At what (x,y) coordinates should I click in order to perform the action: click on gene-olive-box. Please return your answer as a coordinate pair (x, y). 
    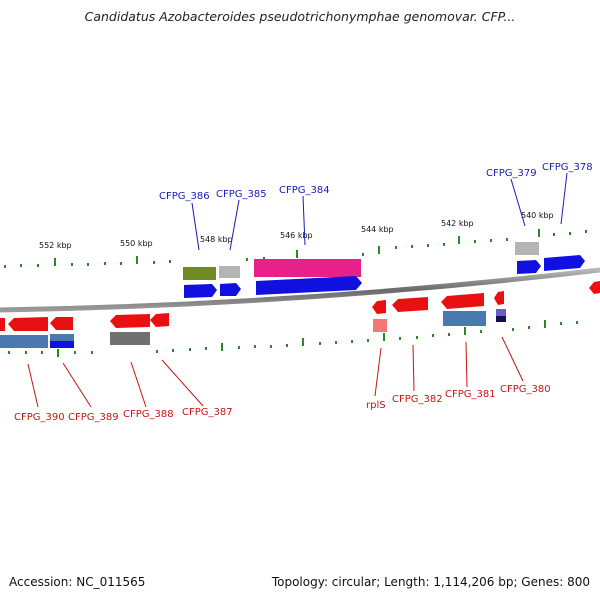
    Looking at the image, I should click on (199, 273).